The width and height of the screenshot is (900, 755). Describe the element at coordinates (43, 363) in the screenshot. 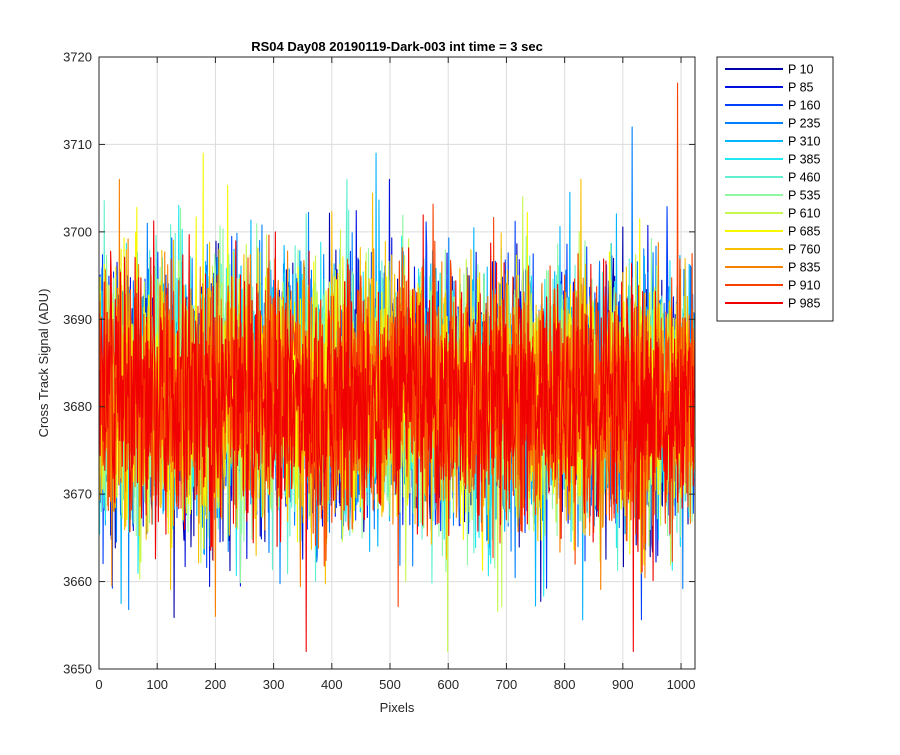

I see `y-axis-label: Cross Track Signal (ADU)` at that location.